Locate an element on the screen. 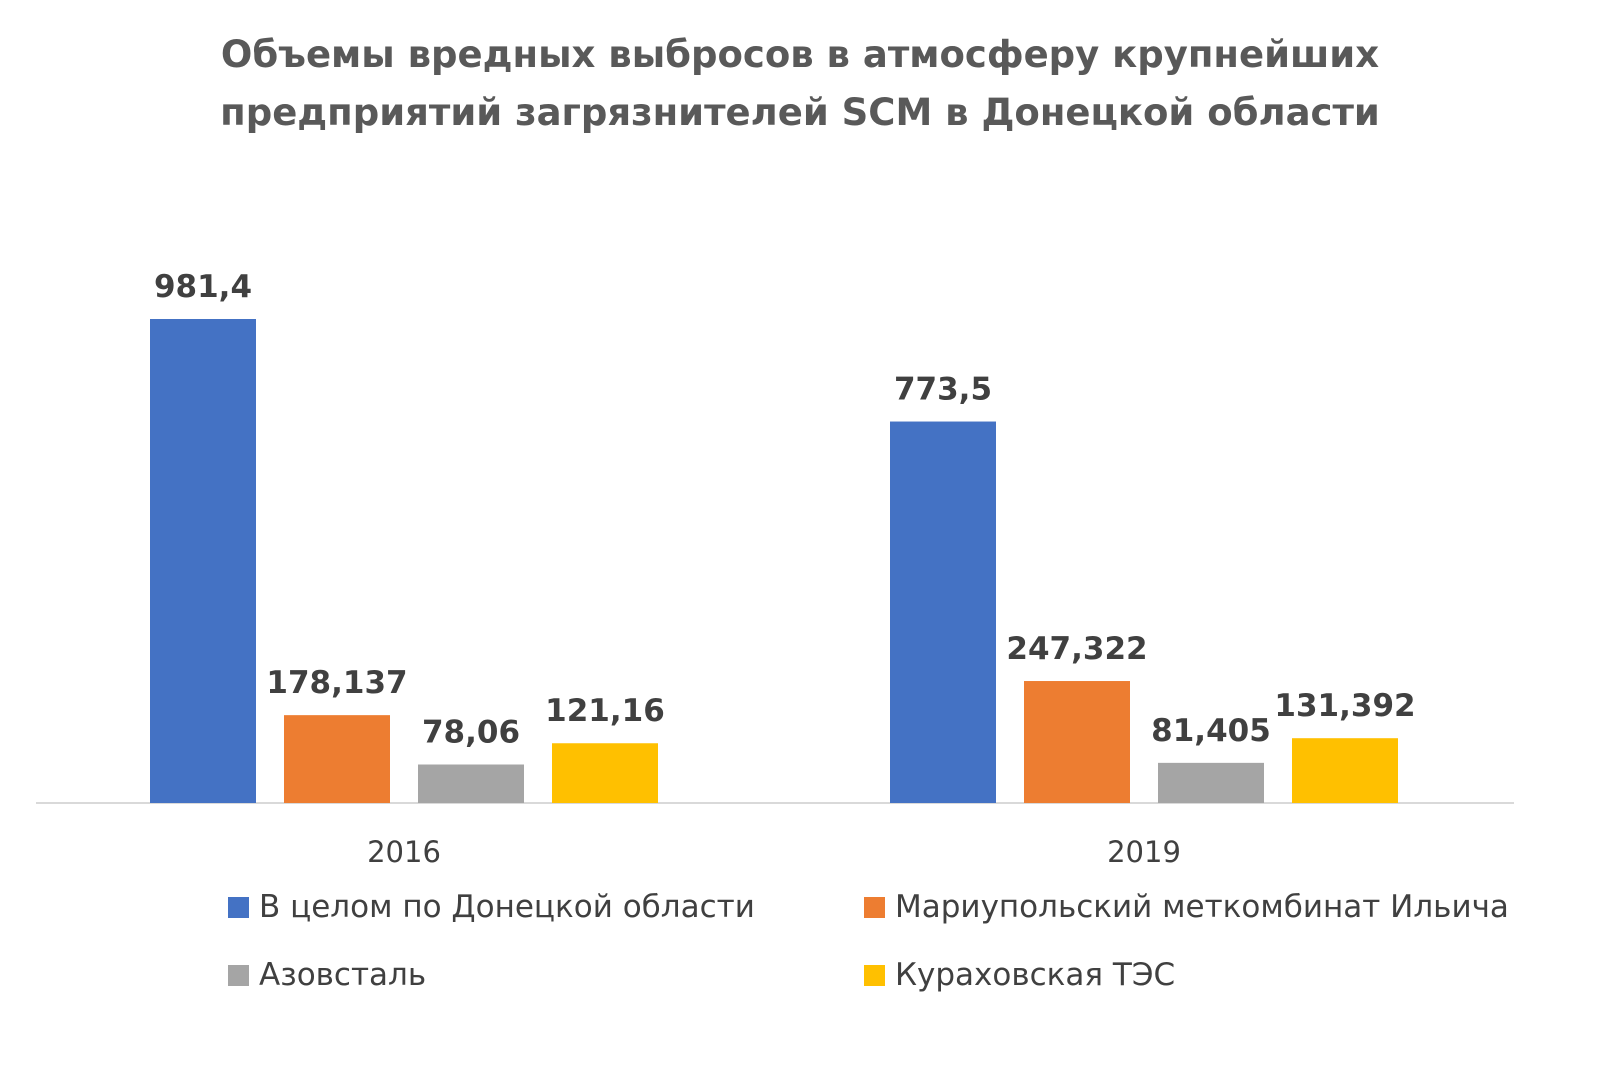  legend-swatch-kurakhove-tps is located at coordinates (874, 975).